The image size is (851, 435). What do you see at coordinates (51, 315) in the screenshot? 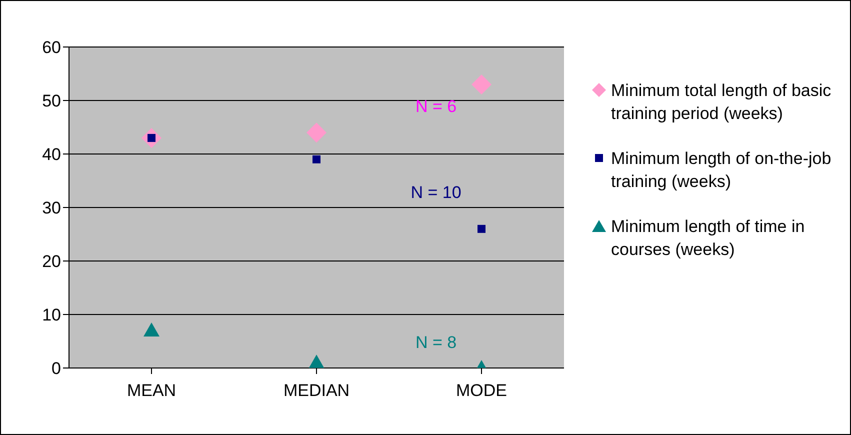
I see `y-tick-label: 10` at bounding box center [51, 315].